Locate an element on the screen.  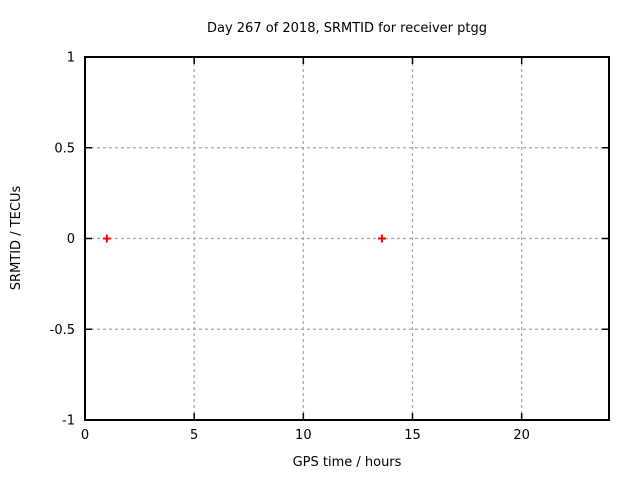
y-tick-label: 1 is located at coordinates (71, 58).